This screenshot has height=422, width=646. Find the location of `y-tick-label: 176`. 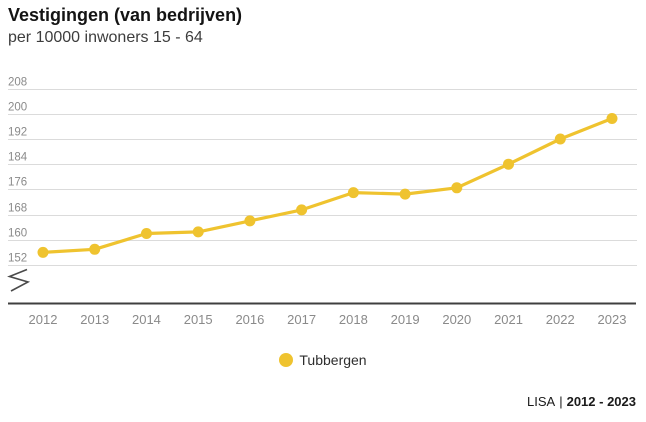

y-tick-label: 176 is located at coordinates (17, 183).